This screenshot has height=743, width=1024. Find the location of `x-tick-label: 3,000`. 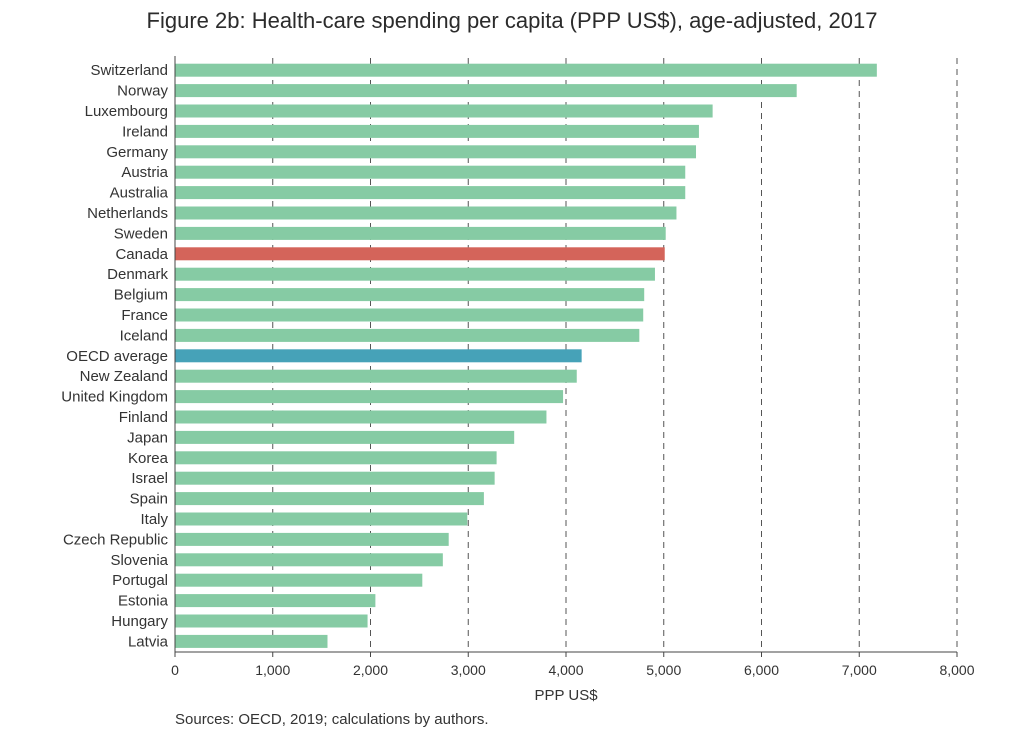

x-tick-label: 3,000 is located at coordinates (468, 670).